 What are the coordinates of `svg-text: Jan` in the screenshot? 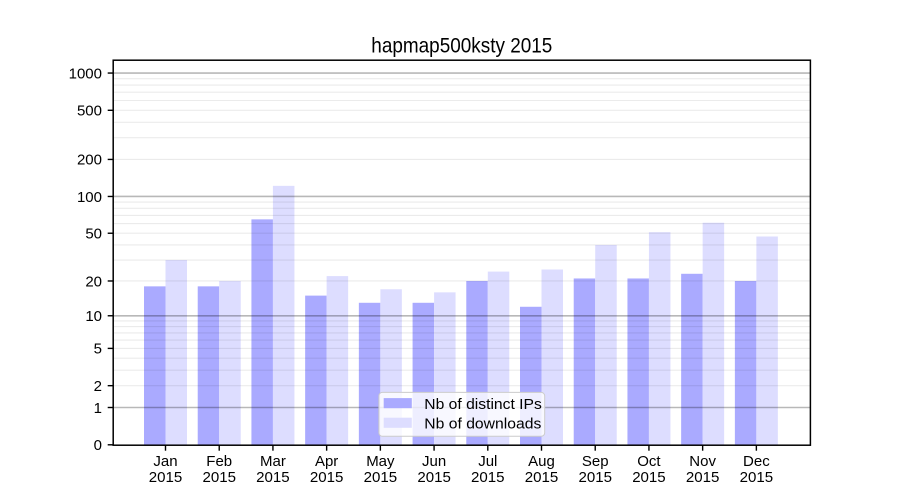 It's located at (165, 461).